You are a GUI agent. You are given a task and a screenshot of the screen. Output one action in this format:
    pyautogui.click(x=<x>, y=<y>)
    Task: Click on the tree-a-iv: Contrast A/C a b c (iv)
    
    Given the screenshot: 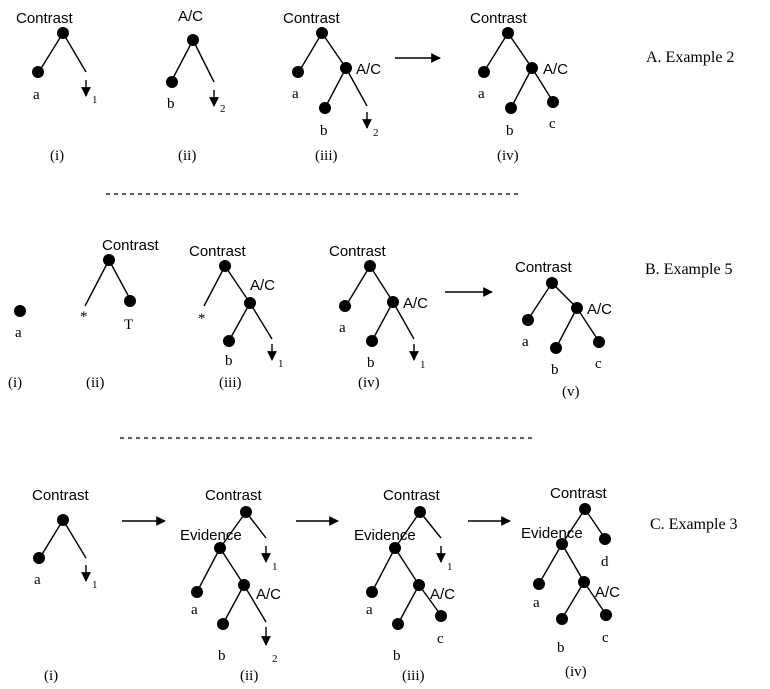 What is the action you would take?
    pyautogui.click(x=519, y=87)
    